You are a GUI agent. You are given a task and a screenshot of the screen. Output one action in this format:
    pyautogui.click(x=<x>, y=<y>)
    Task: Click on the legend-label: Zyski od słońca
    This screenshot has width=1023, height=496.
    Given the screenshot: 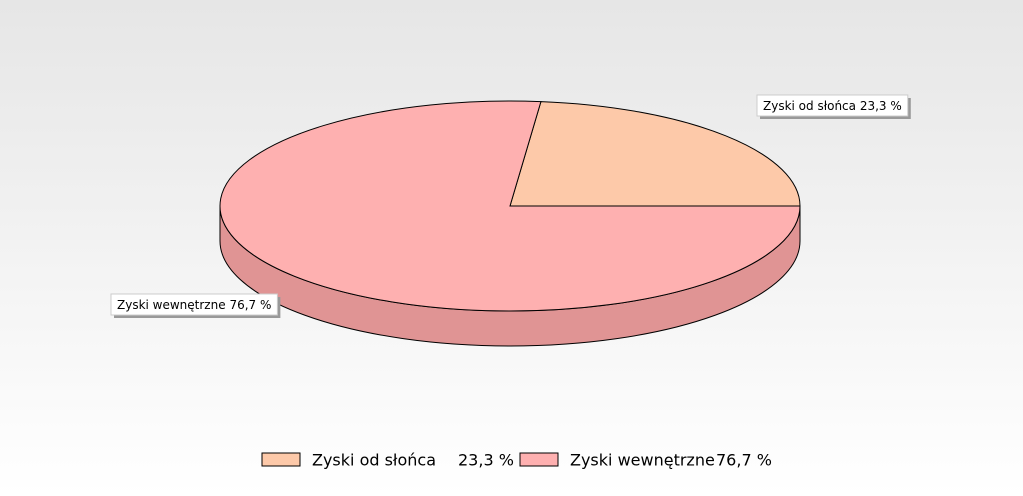 What is the action you would take?
    pyautogui.click(x=374, y=460)
    